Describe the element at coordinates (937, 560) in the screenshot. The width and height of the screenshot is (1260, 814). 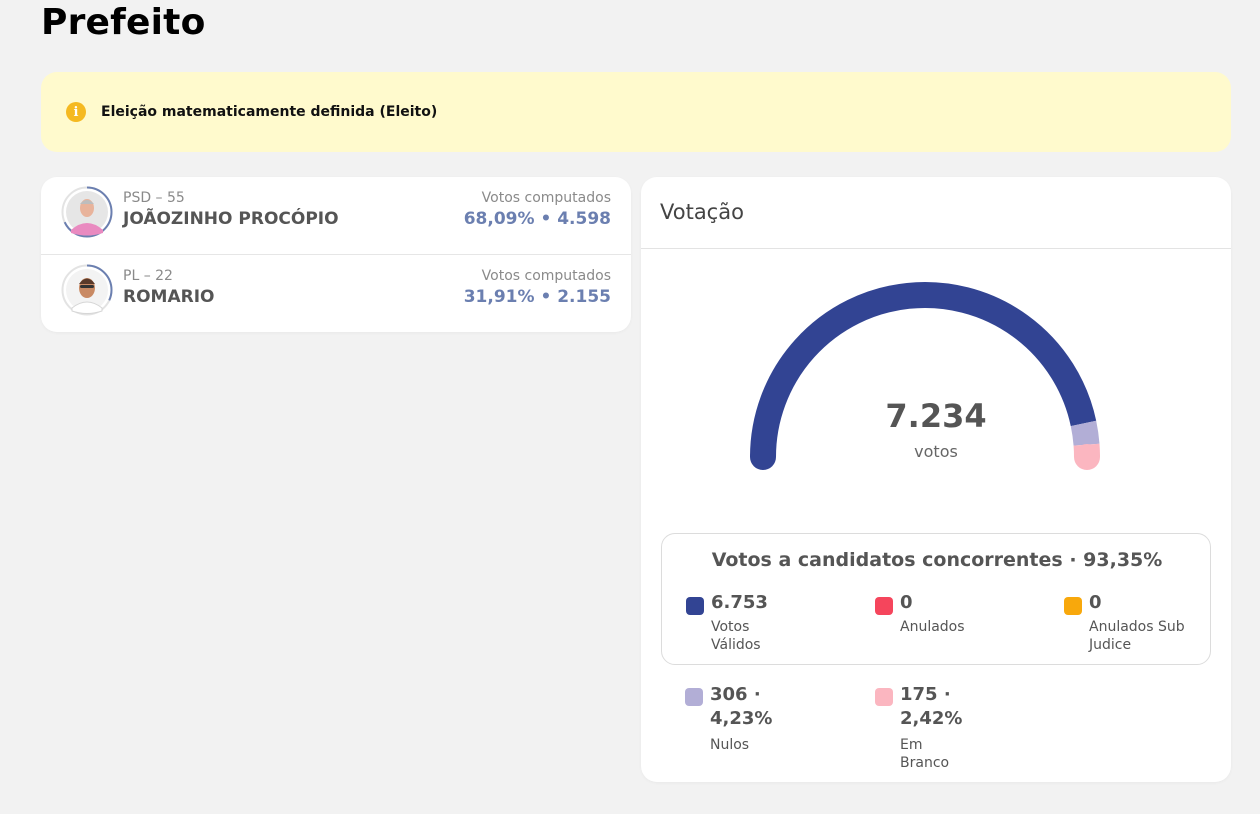
I see `concorrentes-title: Votos a candidatos concorrentes · 93,35%` at that location.